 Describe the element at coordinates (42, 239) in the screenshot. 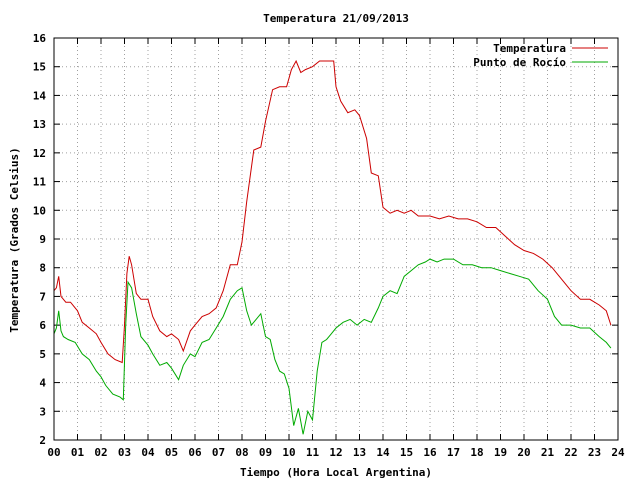

I see `y-tick-label: 9` at that location.